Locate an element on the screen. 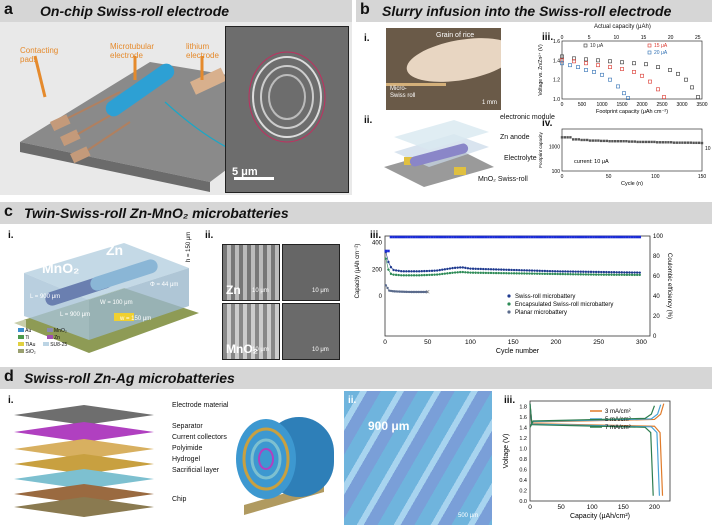  label-zn-anode: Zn anode is located at coordinates (515, 137).